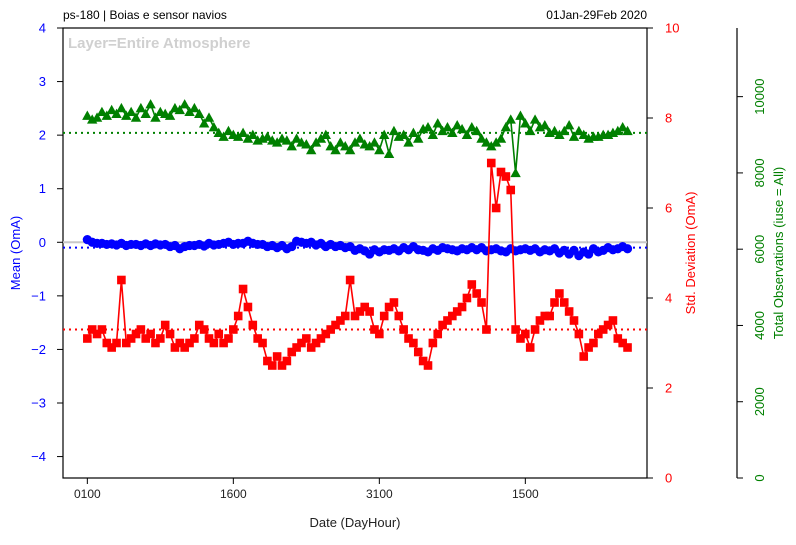 This screenshot has width=796, height=545. I want to click on header-right: 01Jan-29Feb 2020, so click(596, 15).